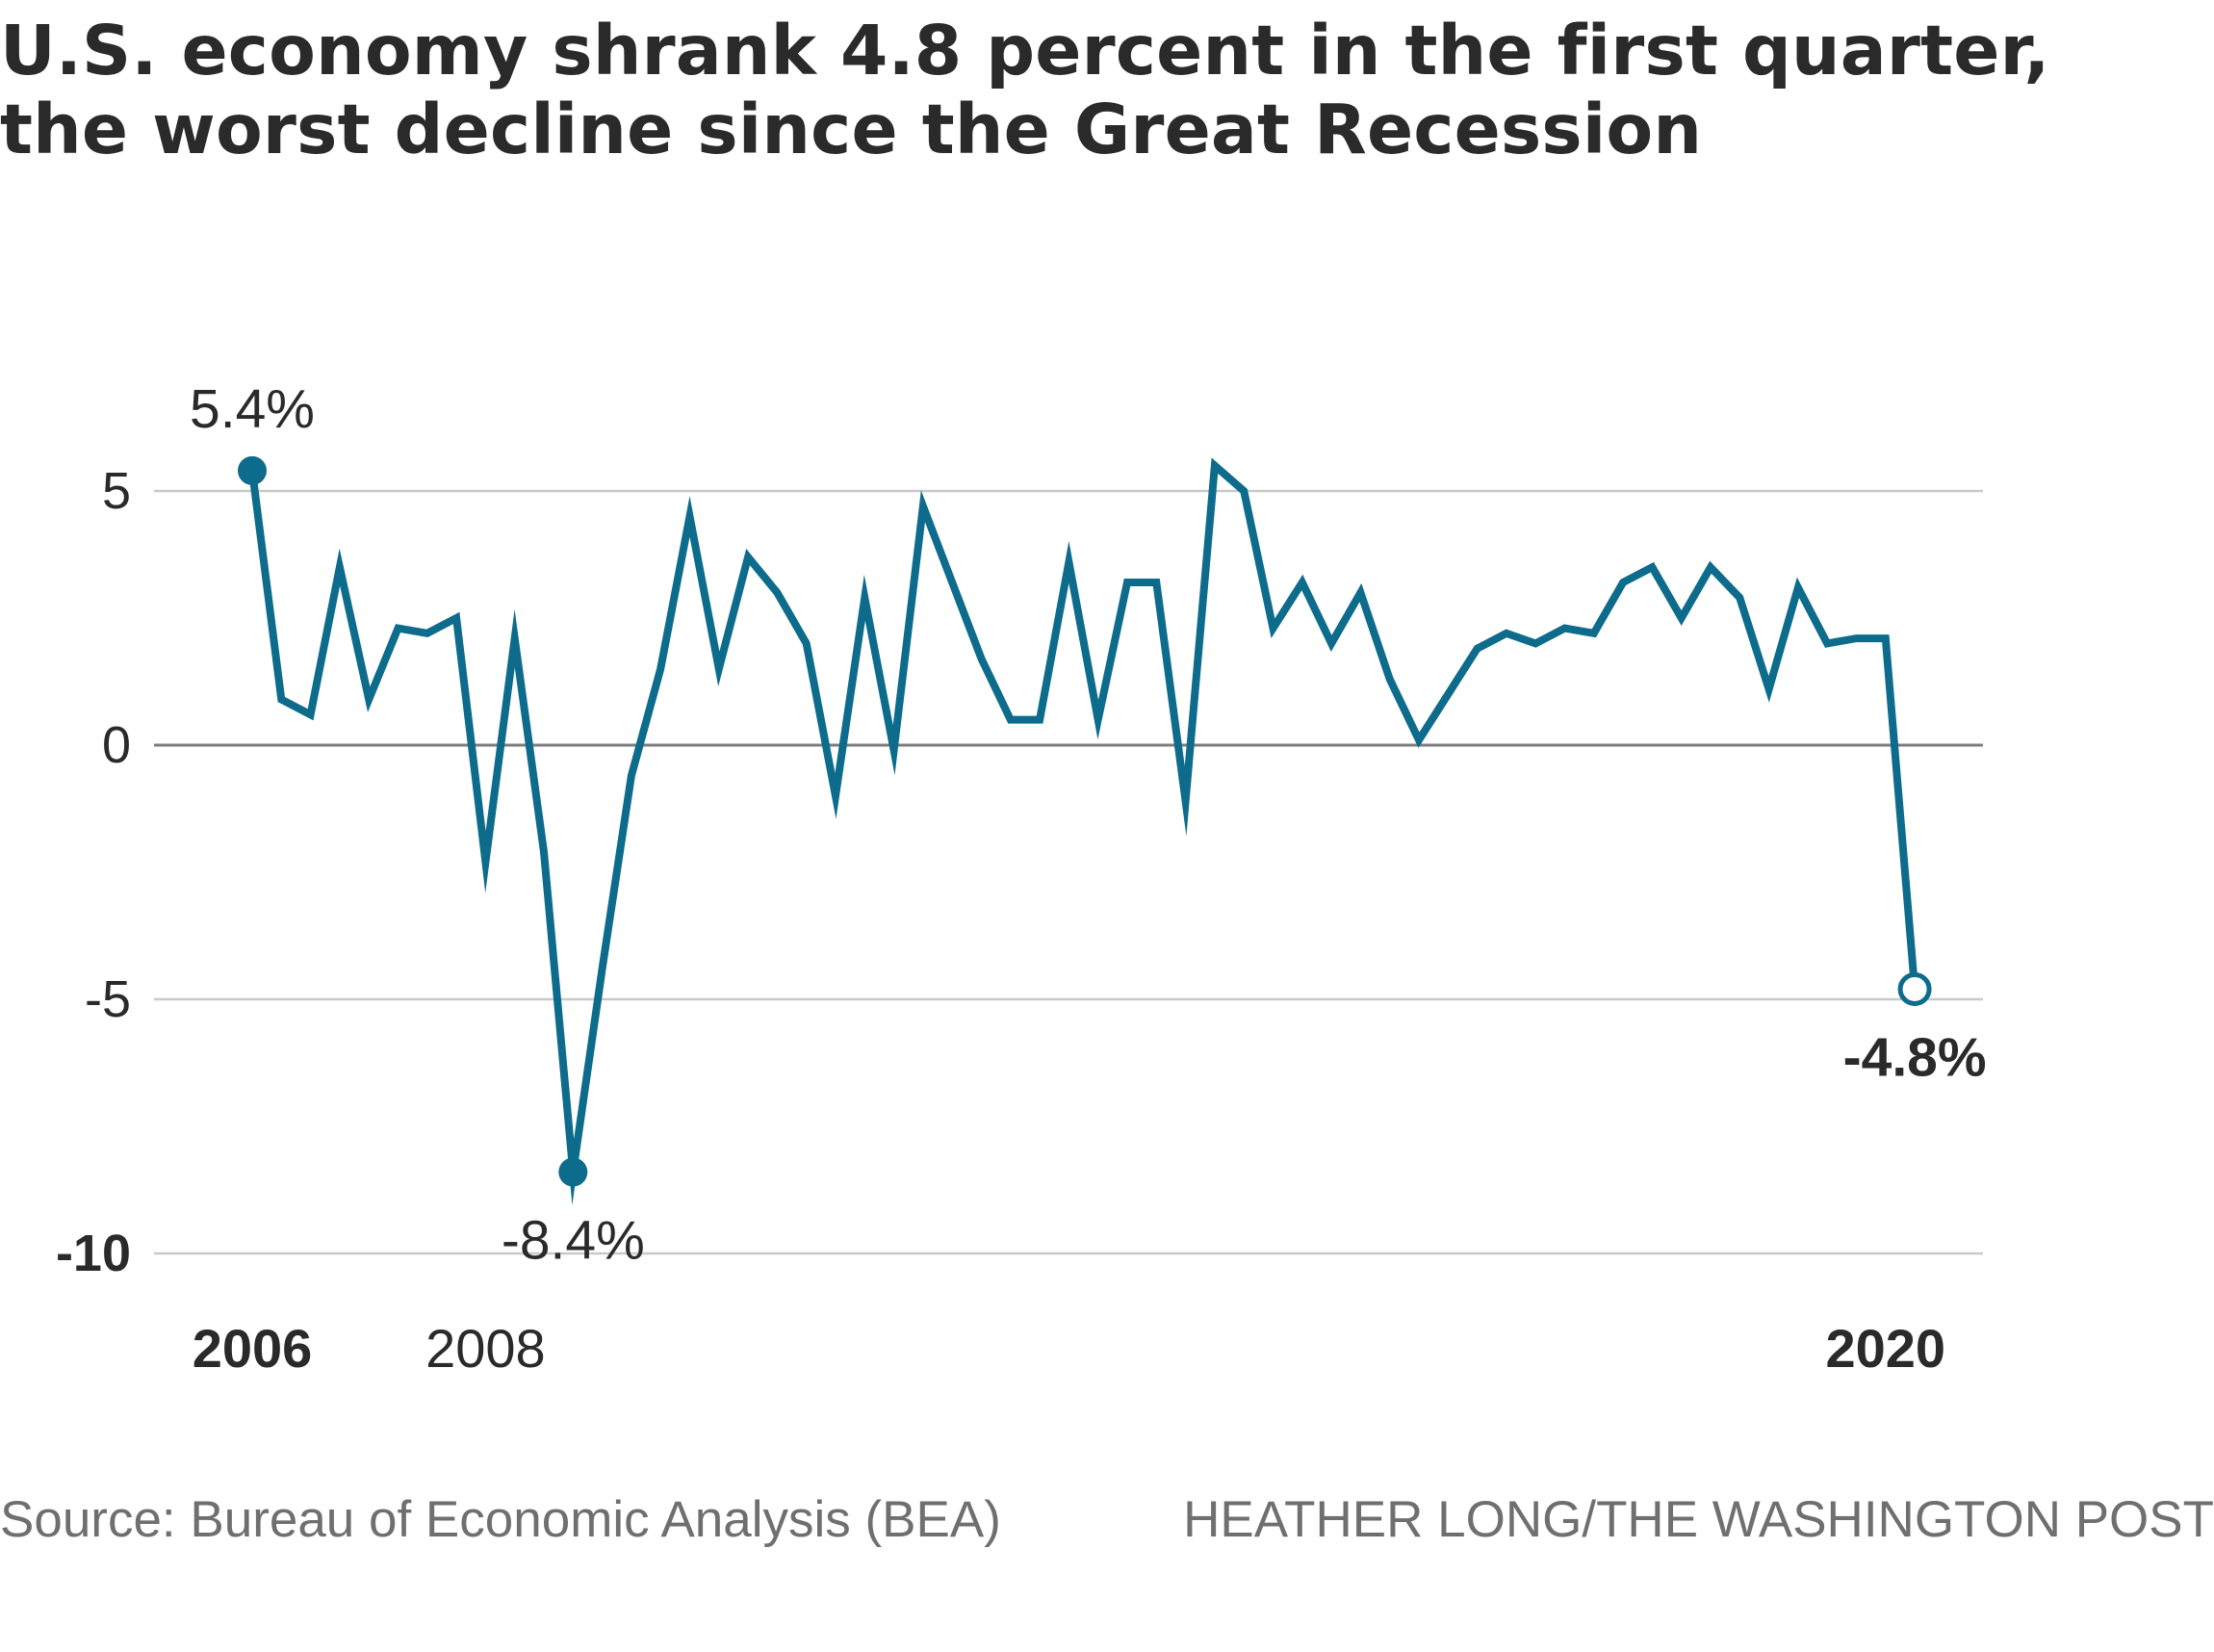 The image size is (2214, 1652). I want to click on x-tick-label: 2006, so click(253, 1348).